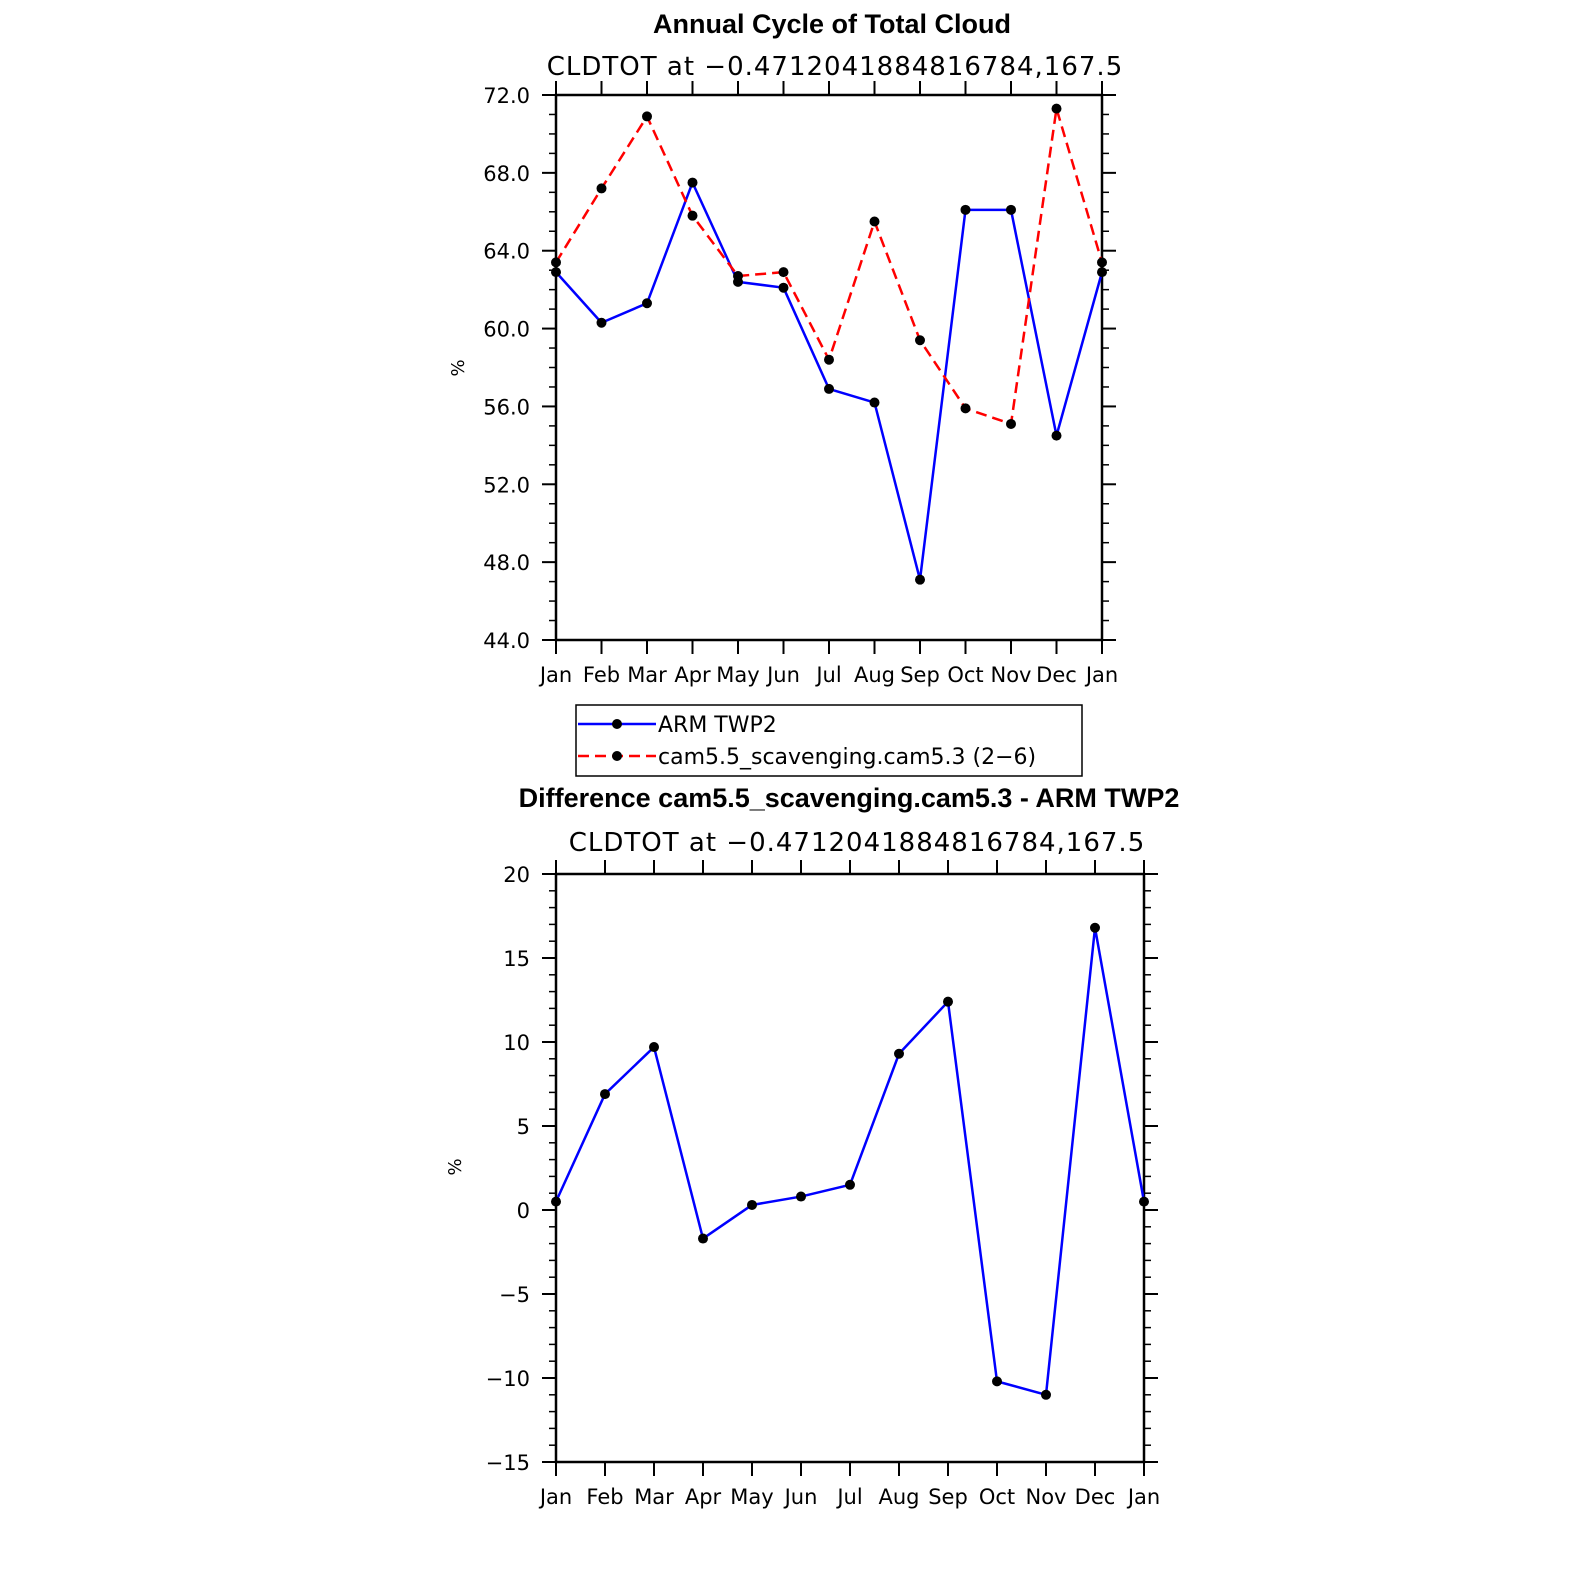 This screenshot has width=1574, height=1574. I want to click on chart-2-ytick-label: 0, so click(523, 1211).